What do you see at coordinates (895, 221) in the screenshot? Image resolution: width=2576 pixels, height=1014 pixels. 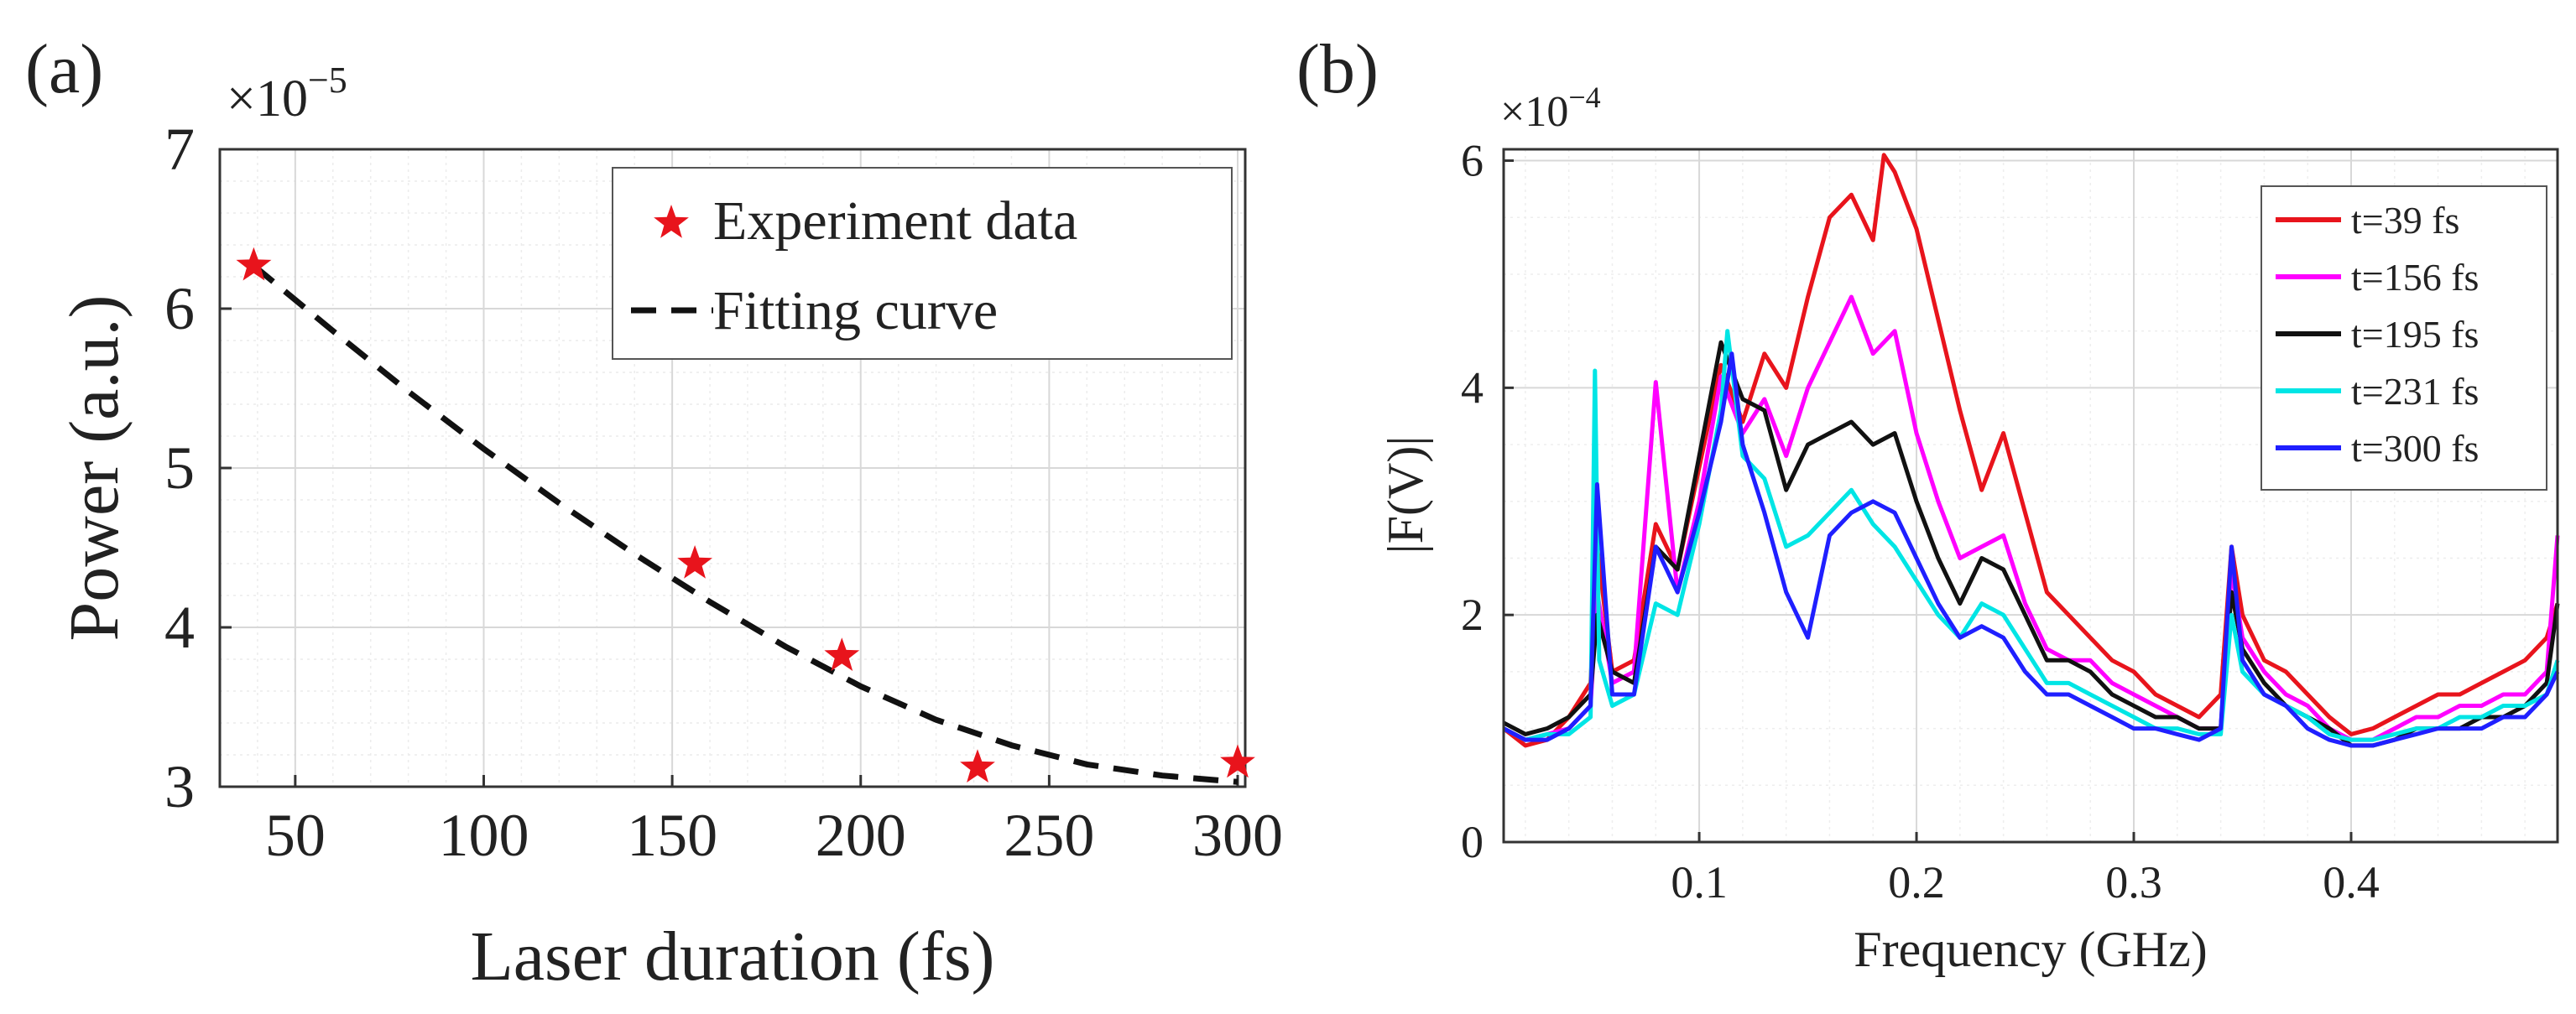 I see `legend-entry-experiment-data: Experiment data` at bounding box center [895, 221].